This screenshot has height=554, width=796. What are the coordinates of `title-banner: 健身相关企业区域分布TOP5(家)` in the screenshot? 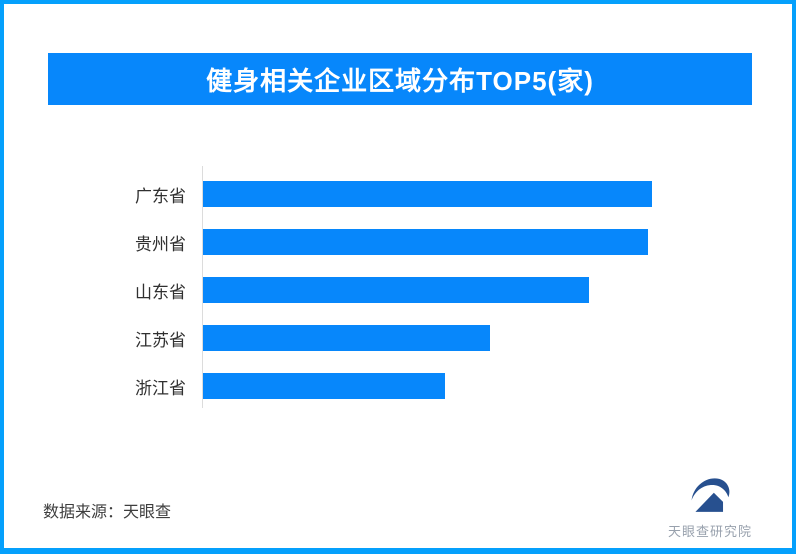 It's located at (400, 79).